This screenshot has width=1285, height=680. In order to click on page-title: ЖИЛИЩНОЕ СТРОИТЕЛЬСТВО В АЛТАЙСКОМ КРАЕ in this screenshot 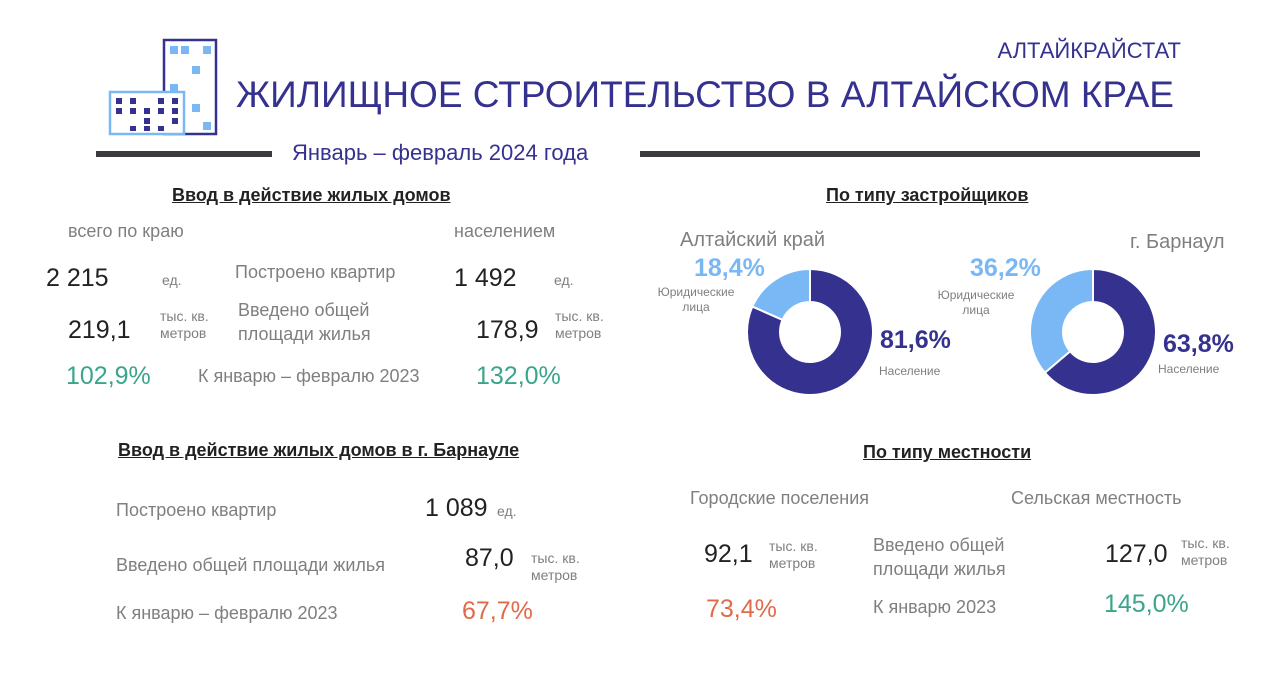, I will do `click(705, 94)`.